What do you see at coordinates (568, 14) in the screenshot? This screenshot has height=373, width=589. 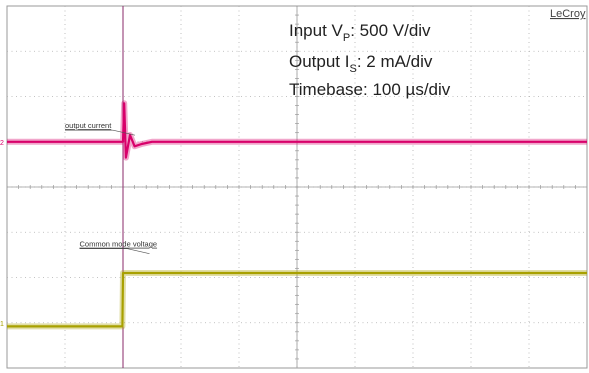 I see `brand-logo: LeCroy` at bounding box center [568, 14].